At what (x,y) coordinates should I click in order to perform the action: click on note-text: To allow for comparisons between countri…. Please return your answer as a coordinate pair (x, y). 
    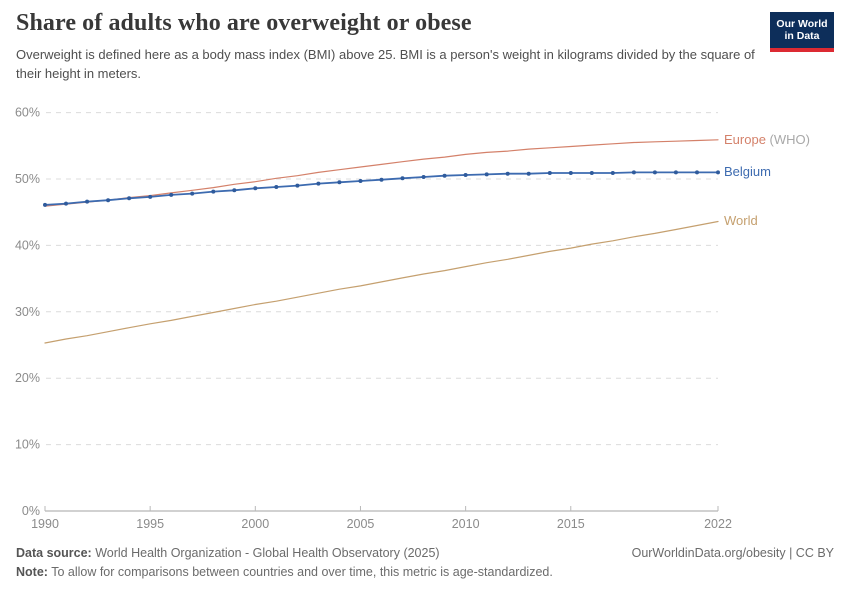
    Looking at the image, I should click on (300, 572).